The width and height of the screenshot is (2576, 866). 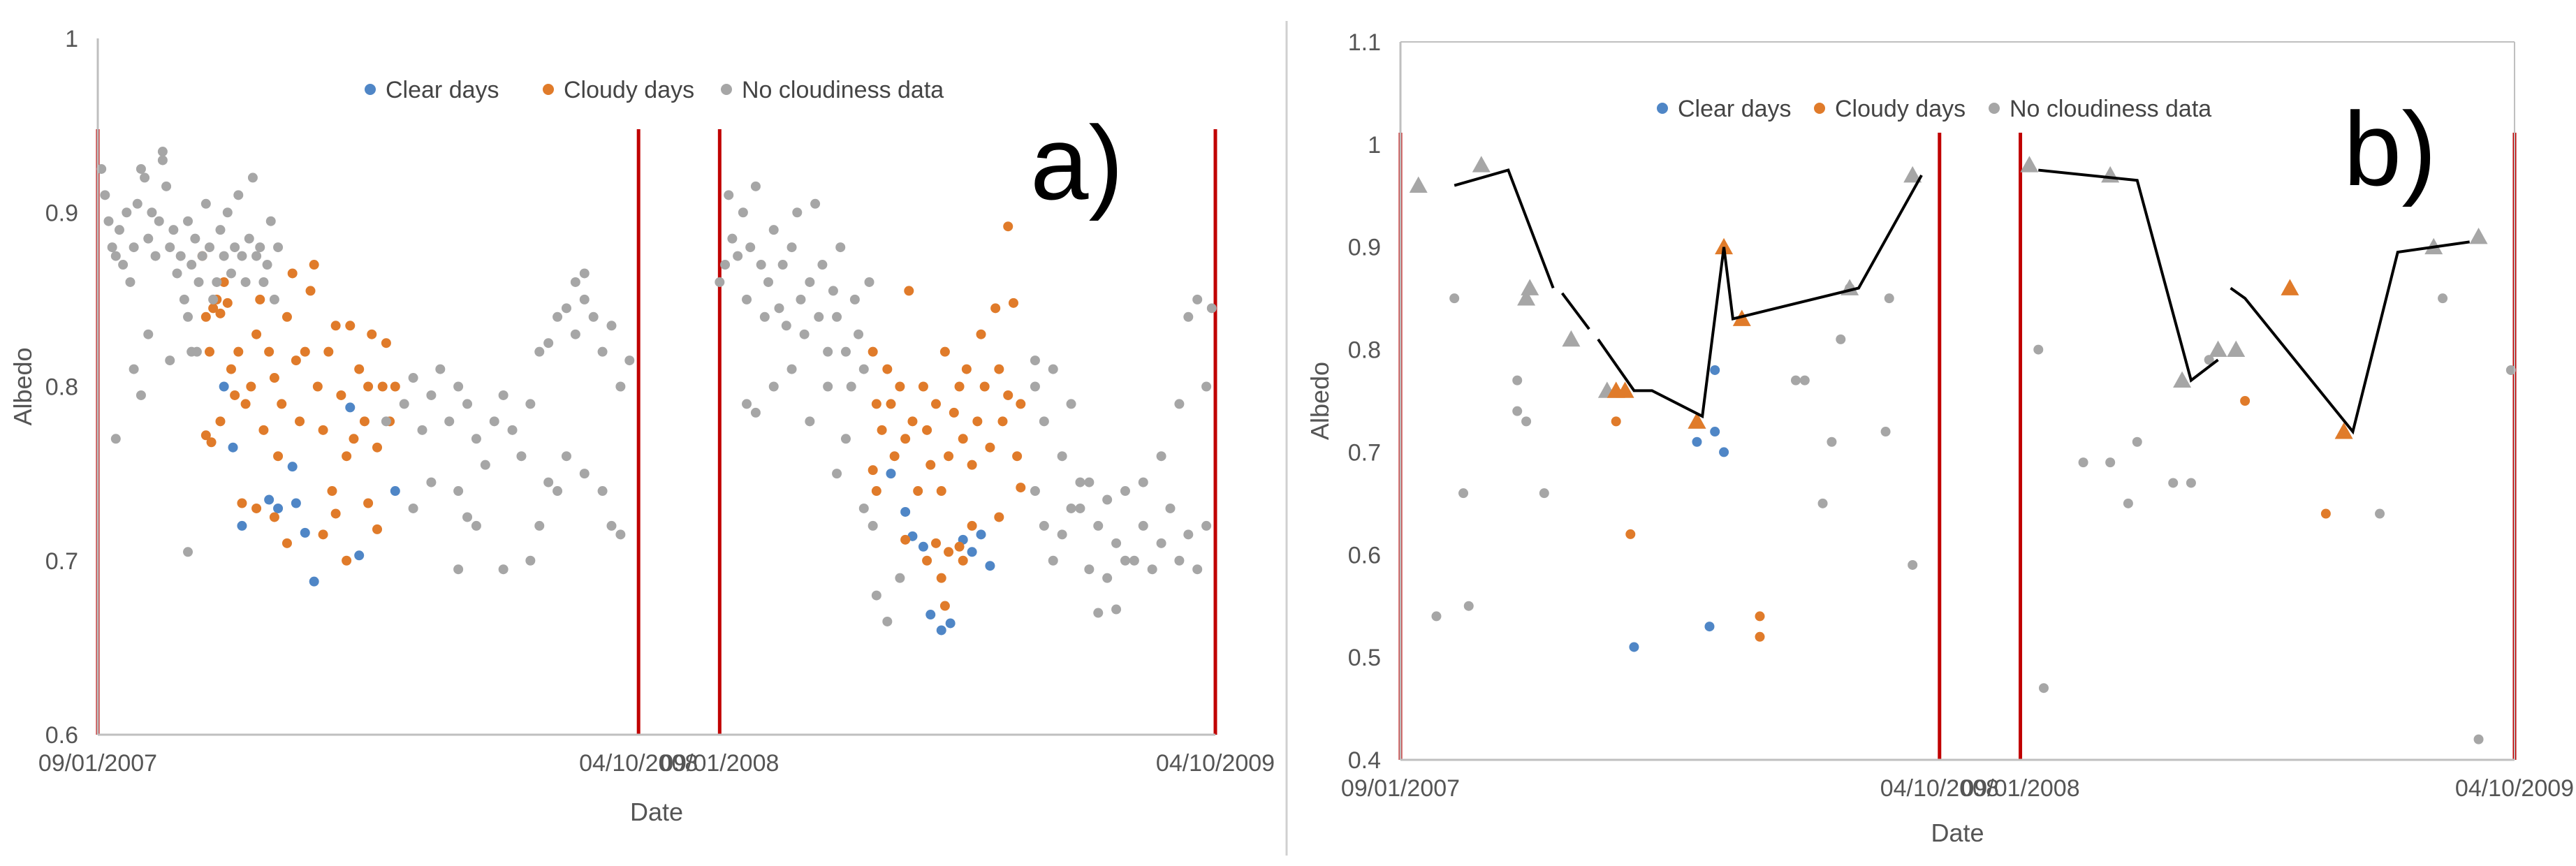 I want to click on y-tick-label: 1, so click(x=1374, y=145).